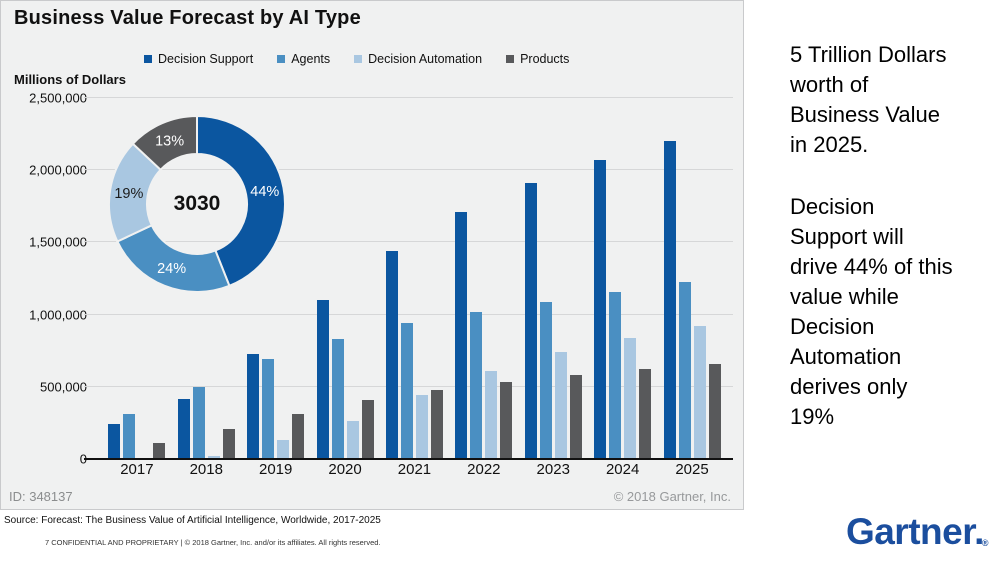 The image size is (998, 566). Describe the element at coordinates (228, 444) in the screenshot. I see `bar-products-2018` at that location.